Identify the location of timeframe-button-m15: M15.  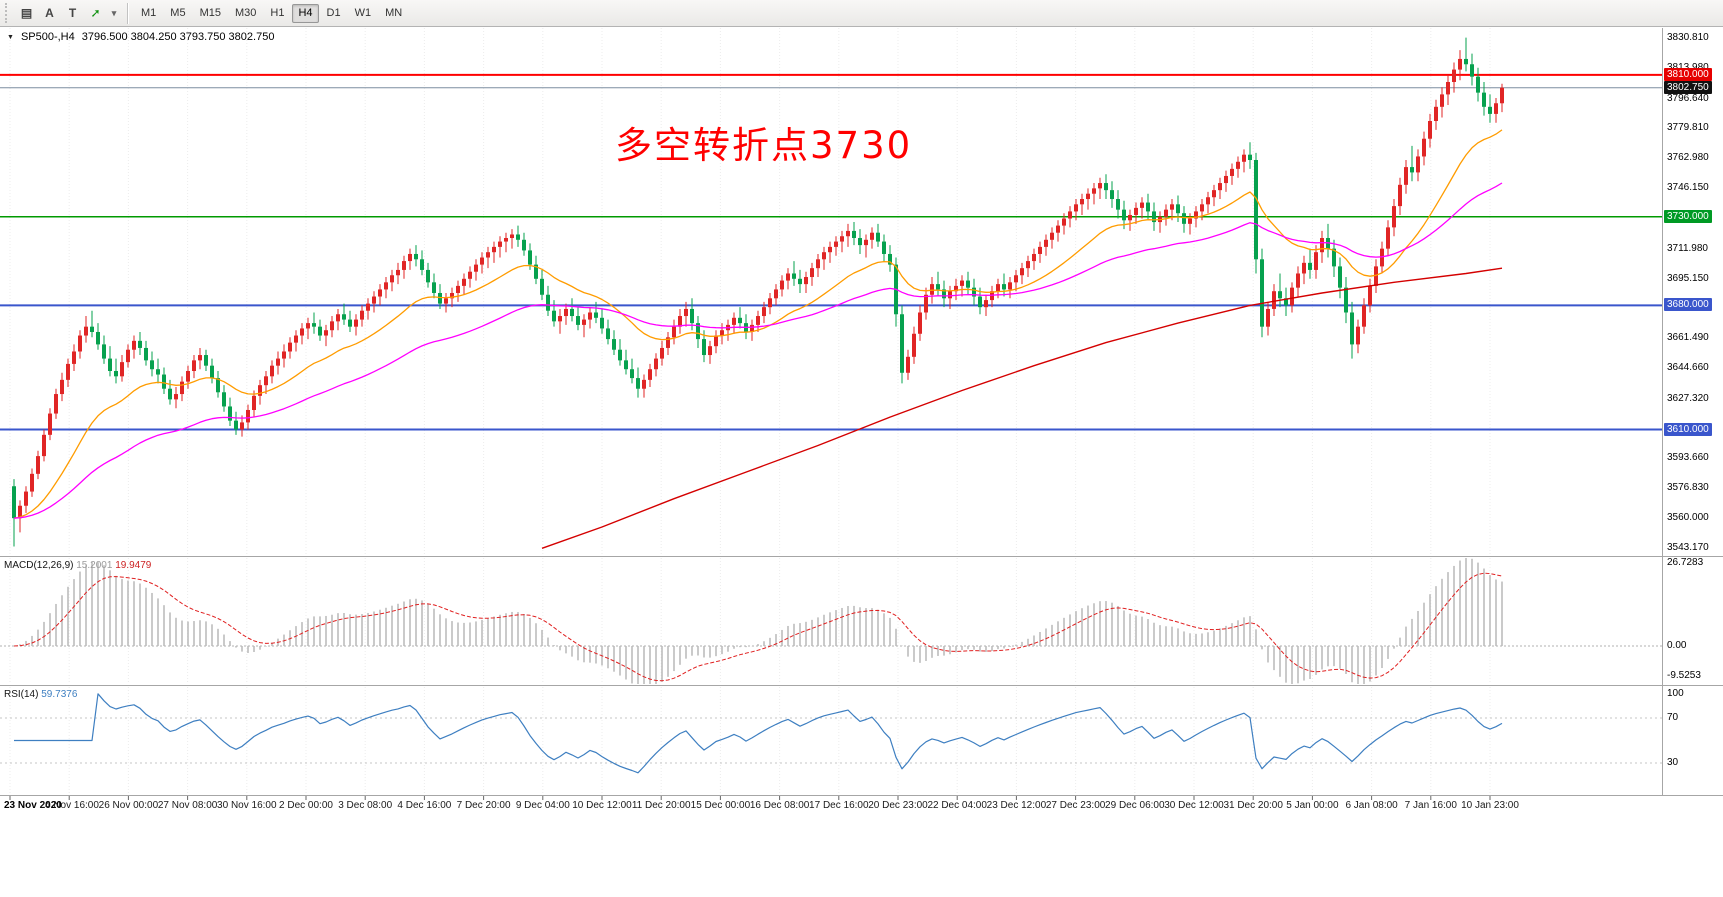
(210, 13).